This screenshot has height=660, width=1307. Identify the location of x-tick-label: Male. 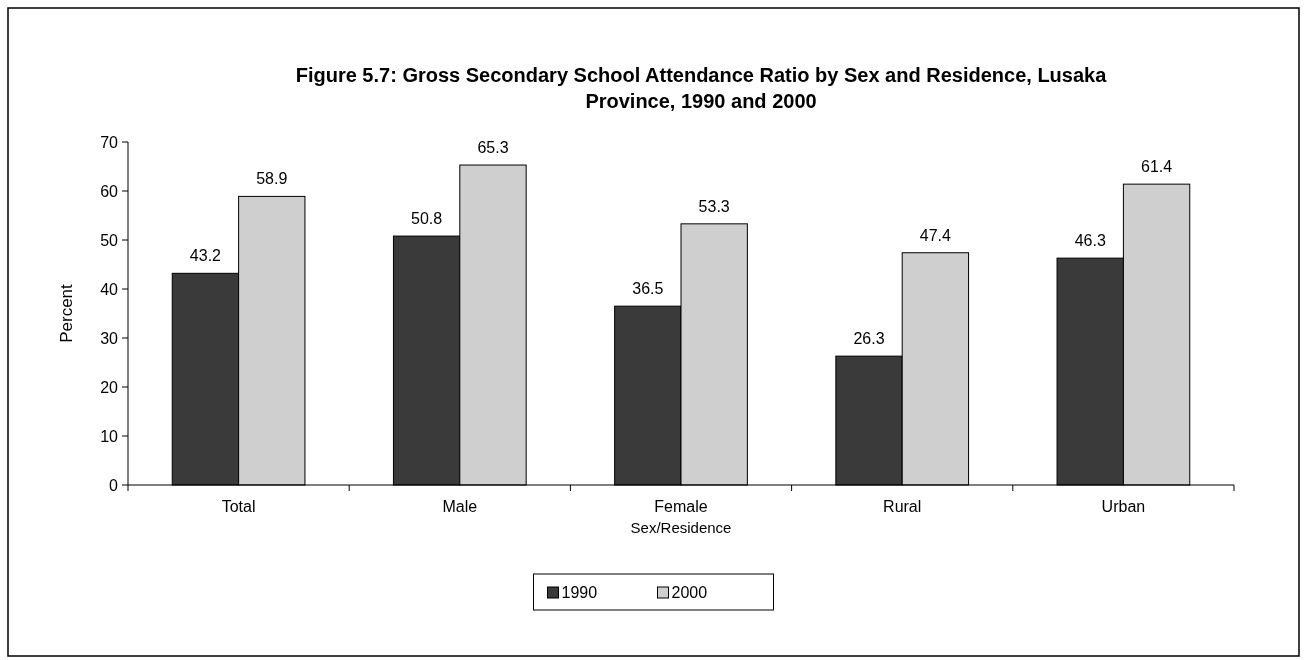
(460, 506).